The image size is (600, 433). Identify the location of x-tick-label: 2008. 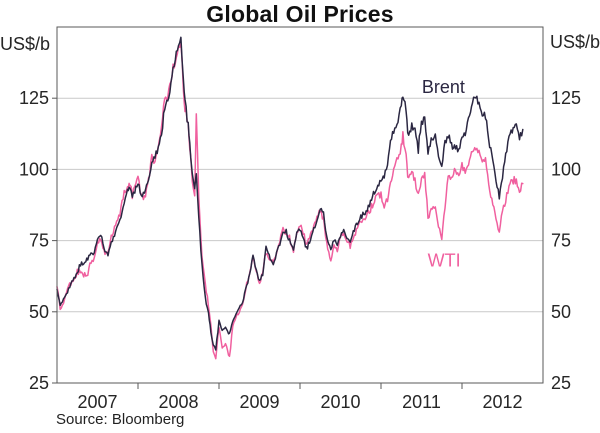
(178, 402).